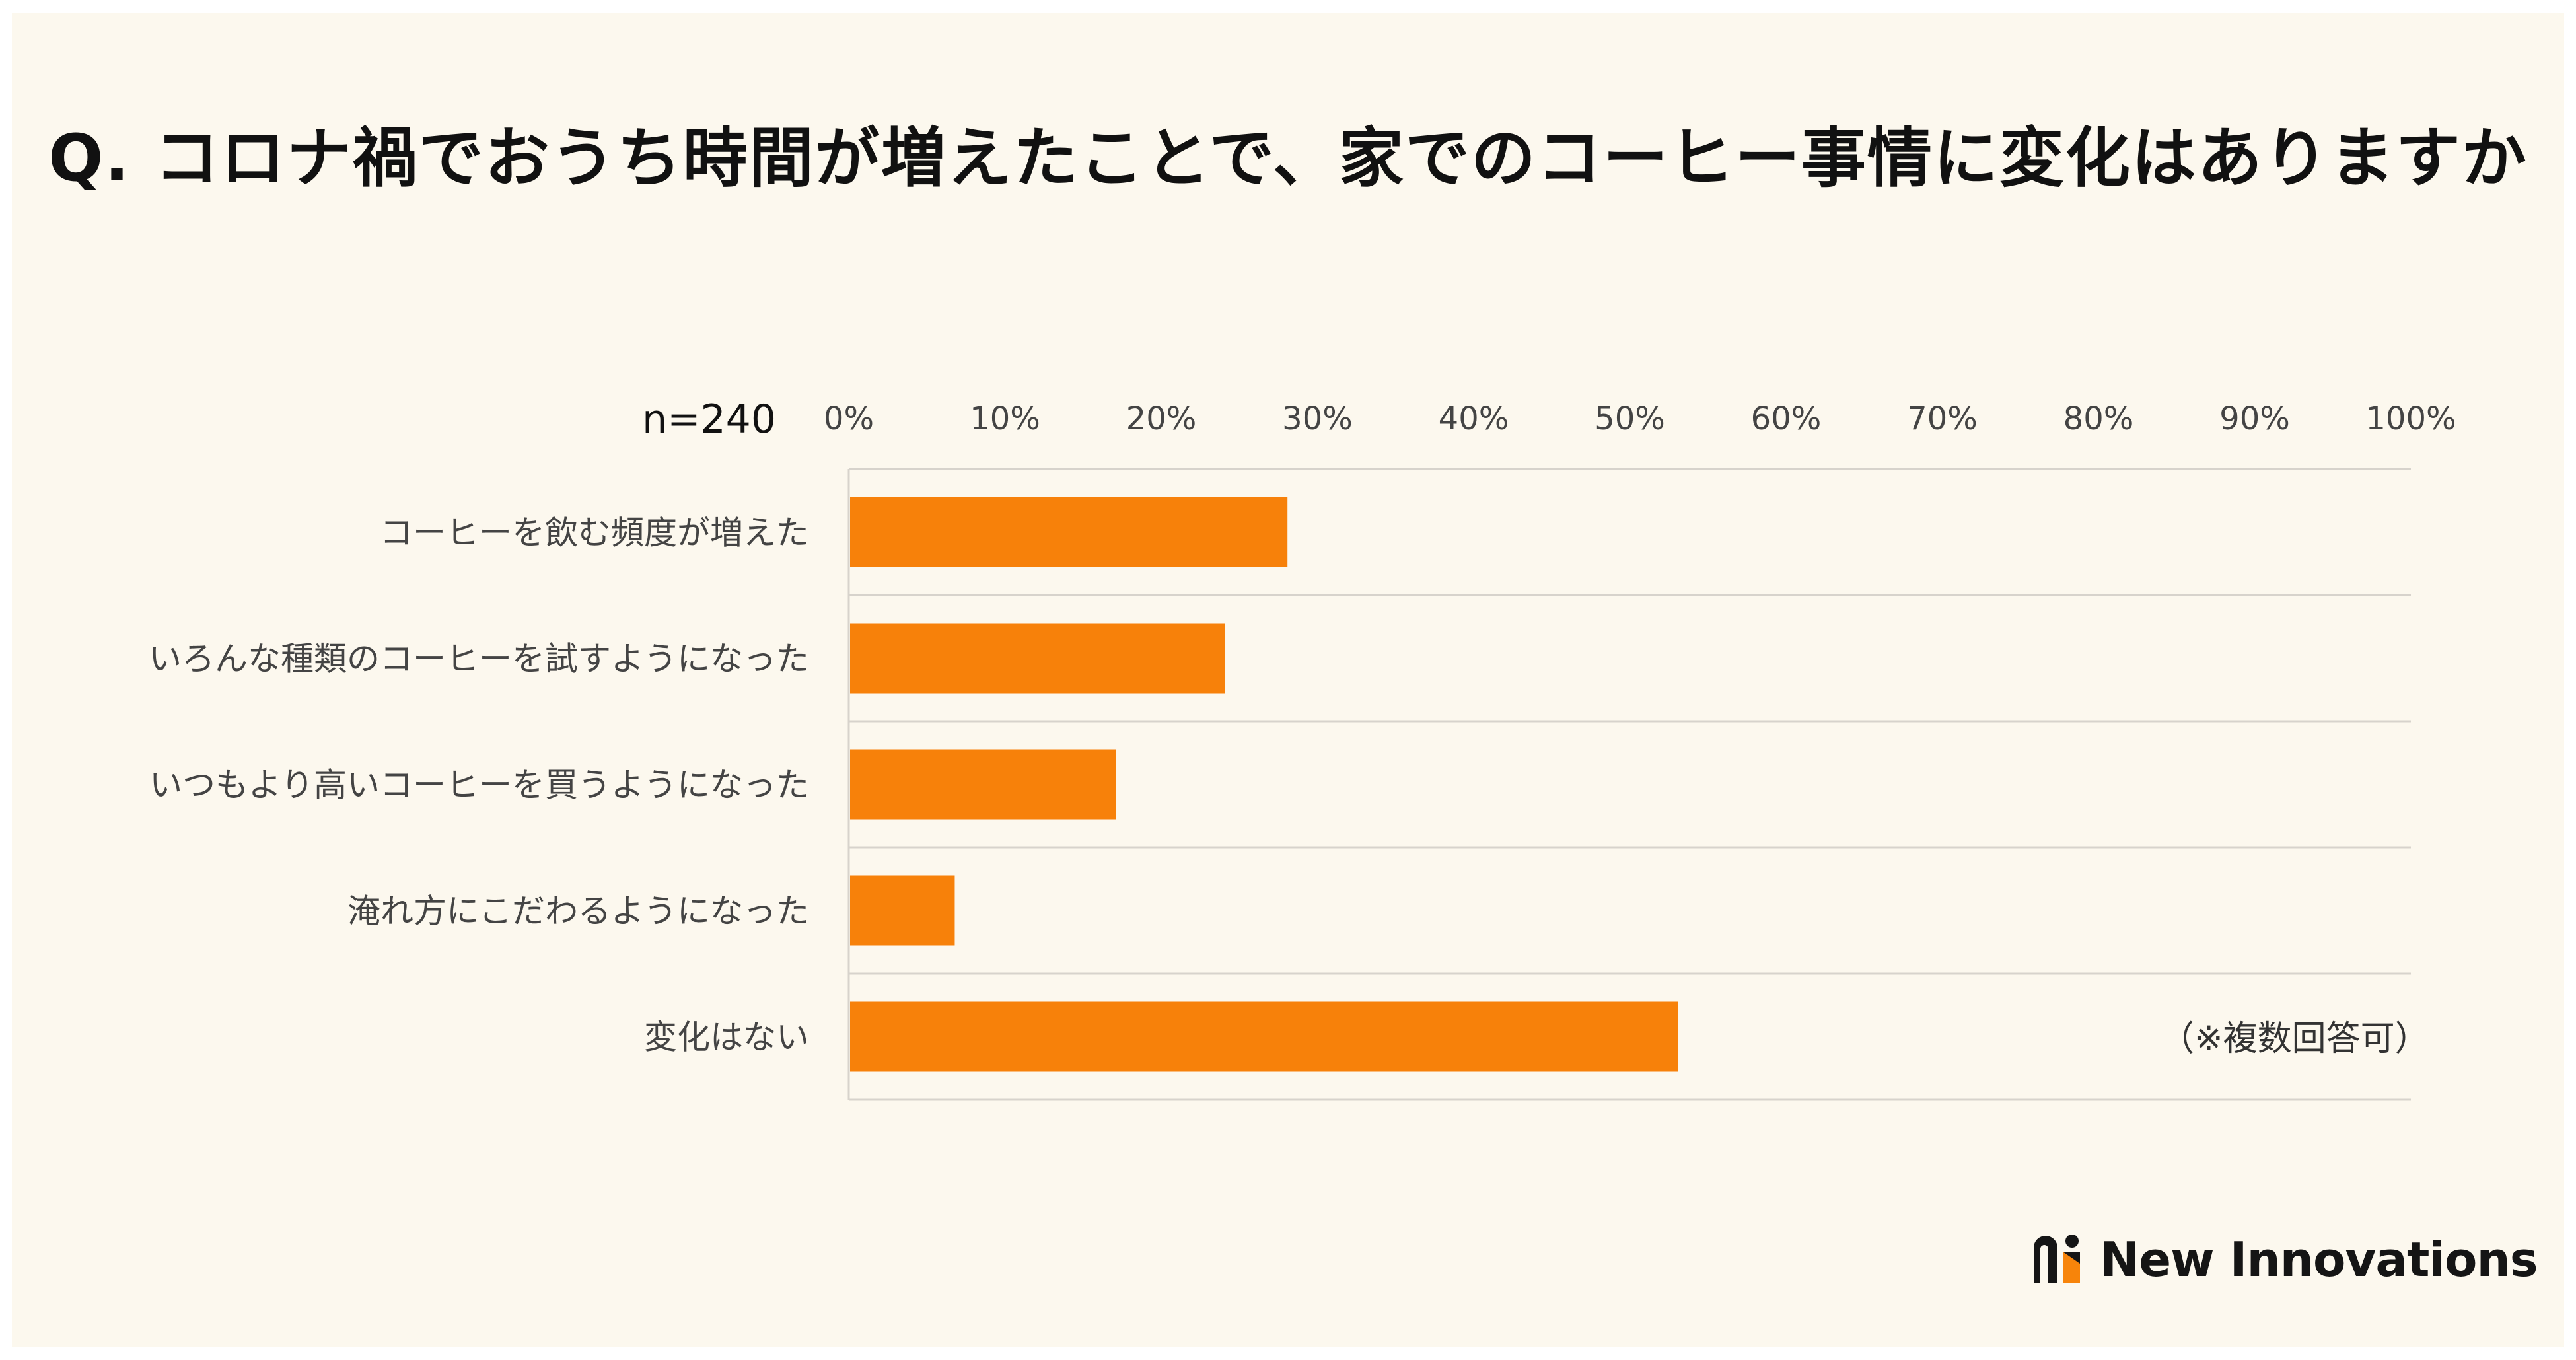  Describe the element at coordinates (2294, 1039) in the screenshot. I see `multiple-answer-note: （※複数回答可）` at that location.